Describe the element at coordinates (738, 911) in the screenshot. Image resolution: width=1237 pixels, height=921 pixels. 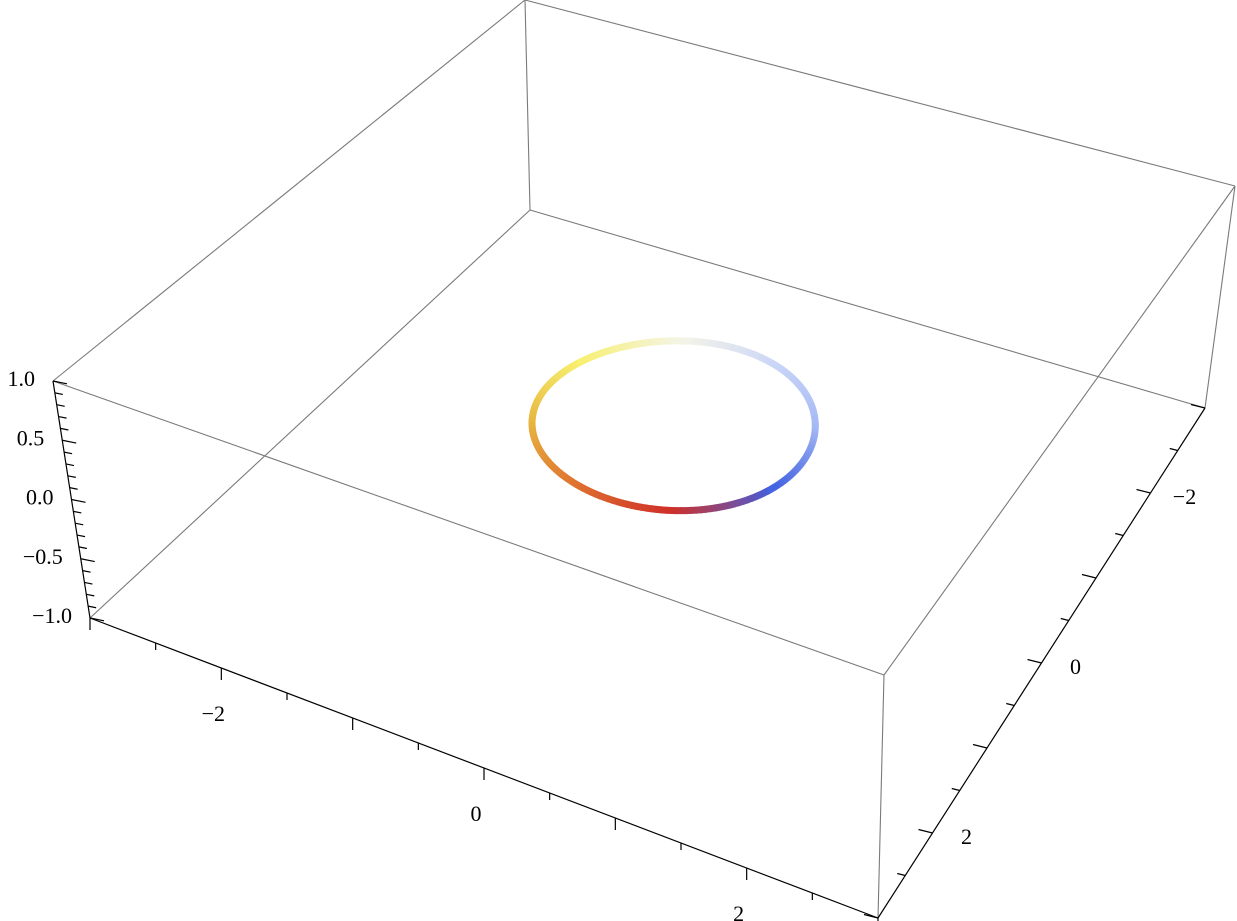
I see `x-tick-label: 2` at that location.